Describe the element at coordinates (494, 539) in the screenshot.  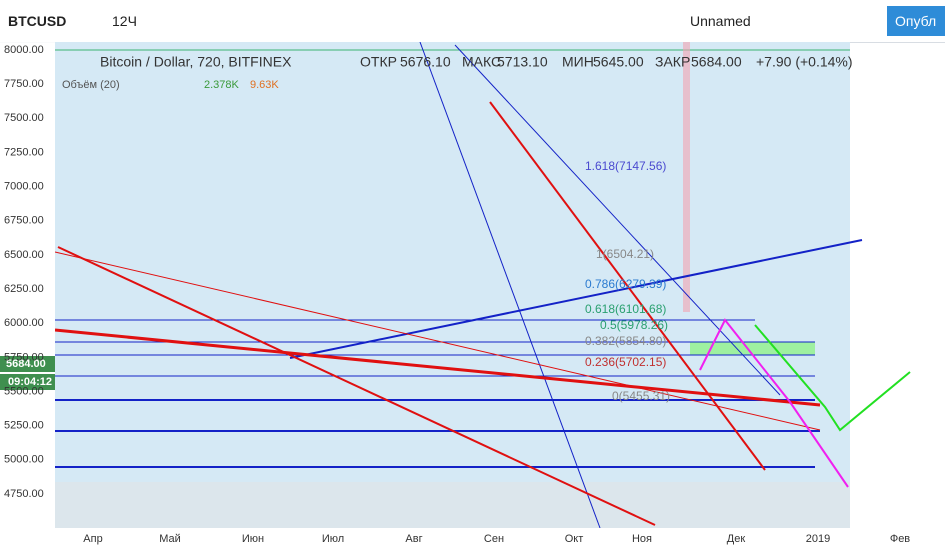
I see `time-tick-label: Сен` at that location.